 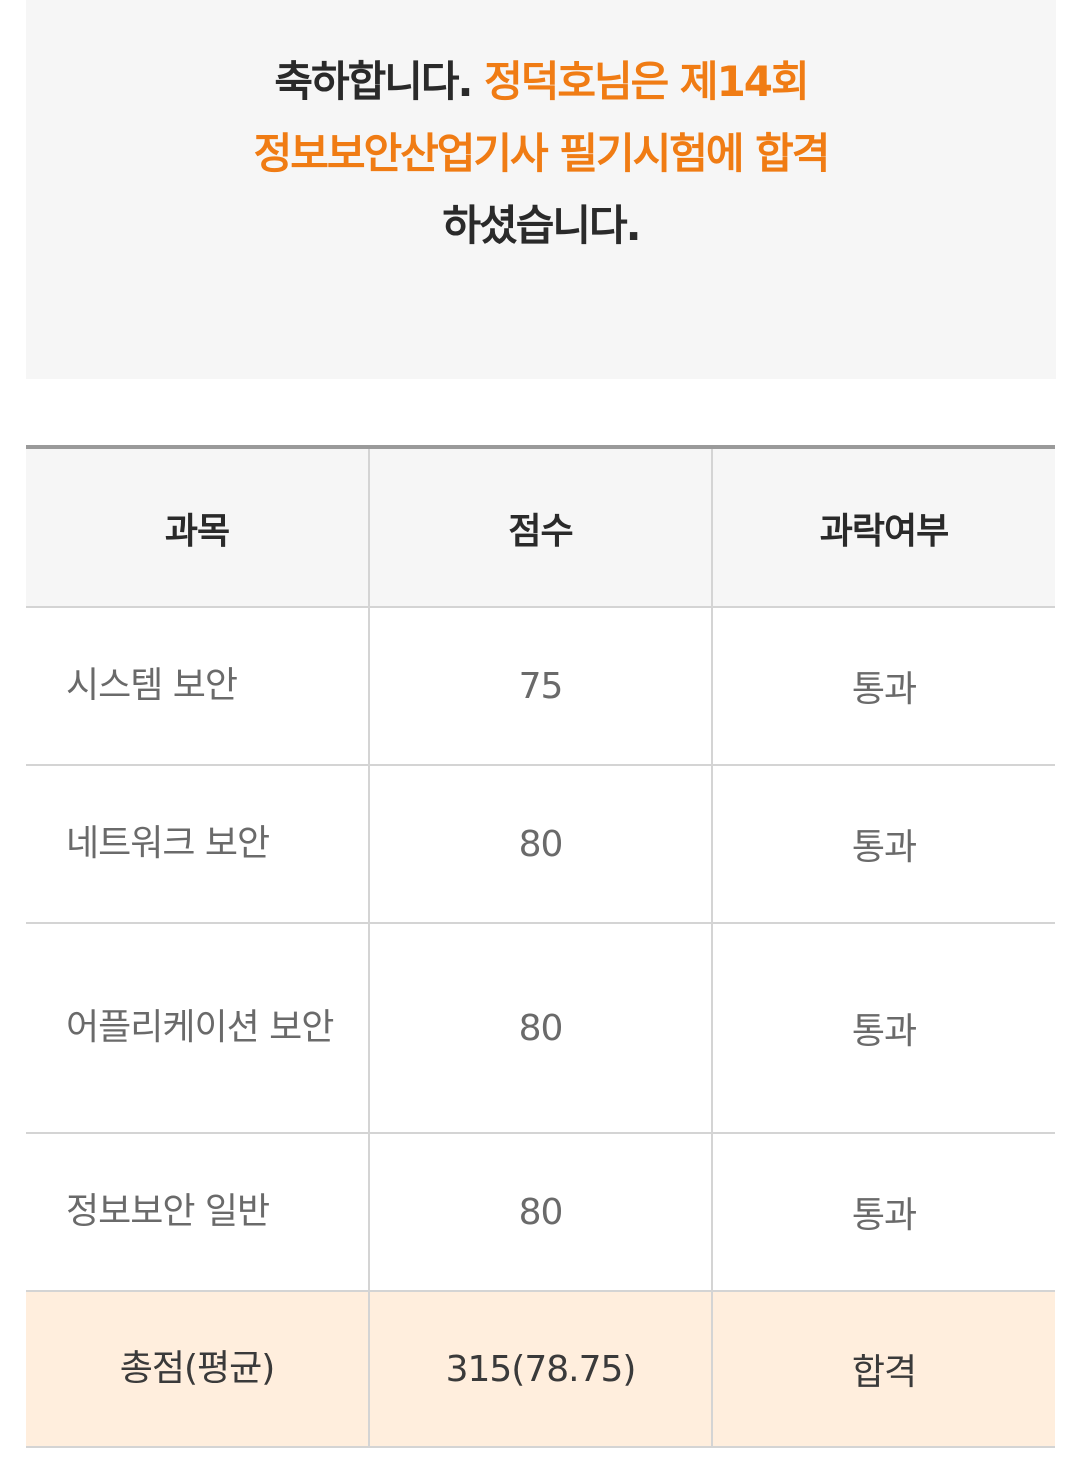 What do you see at coordinates (883, 527) in the screenshot?
I see `header-fail-status: 과락여부` at bounding box center [883, 527].